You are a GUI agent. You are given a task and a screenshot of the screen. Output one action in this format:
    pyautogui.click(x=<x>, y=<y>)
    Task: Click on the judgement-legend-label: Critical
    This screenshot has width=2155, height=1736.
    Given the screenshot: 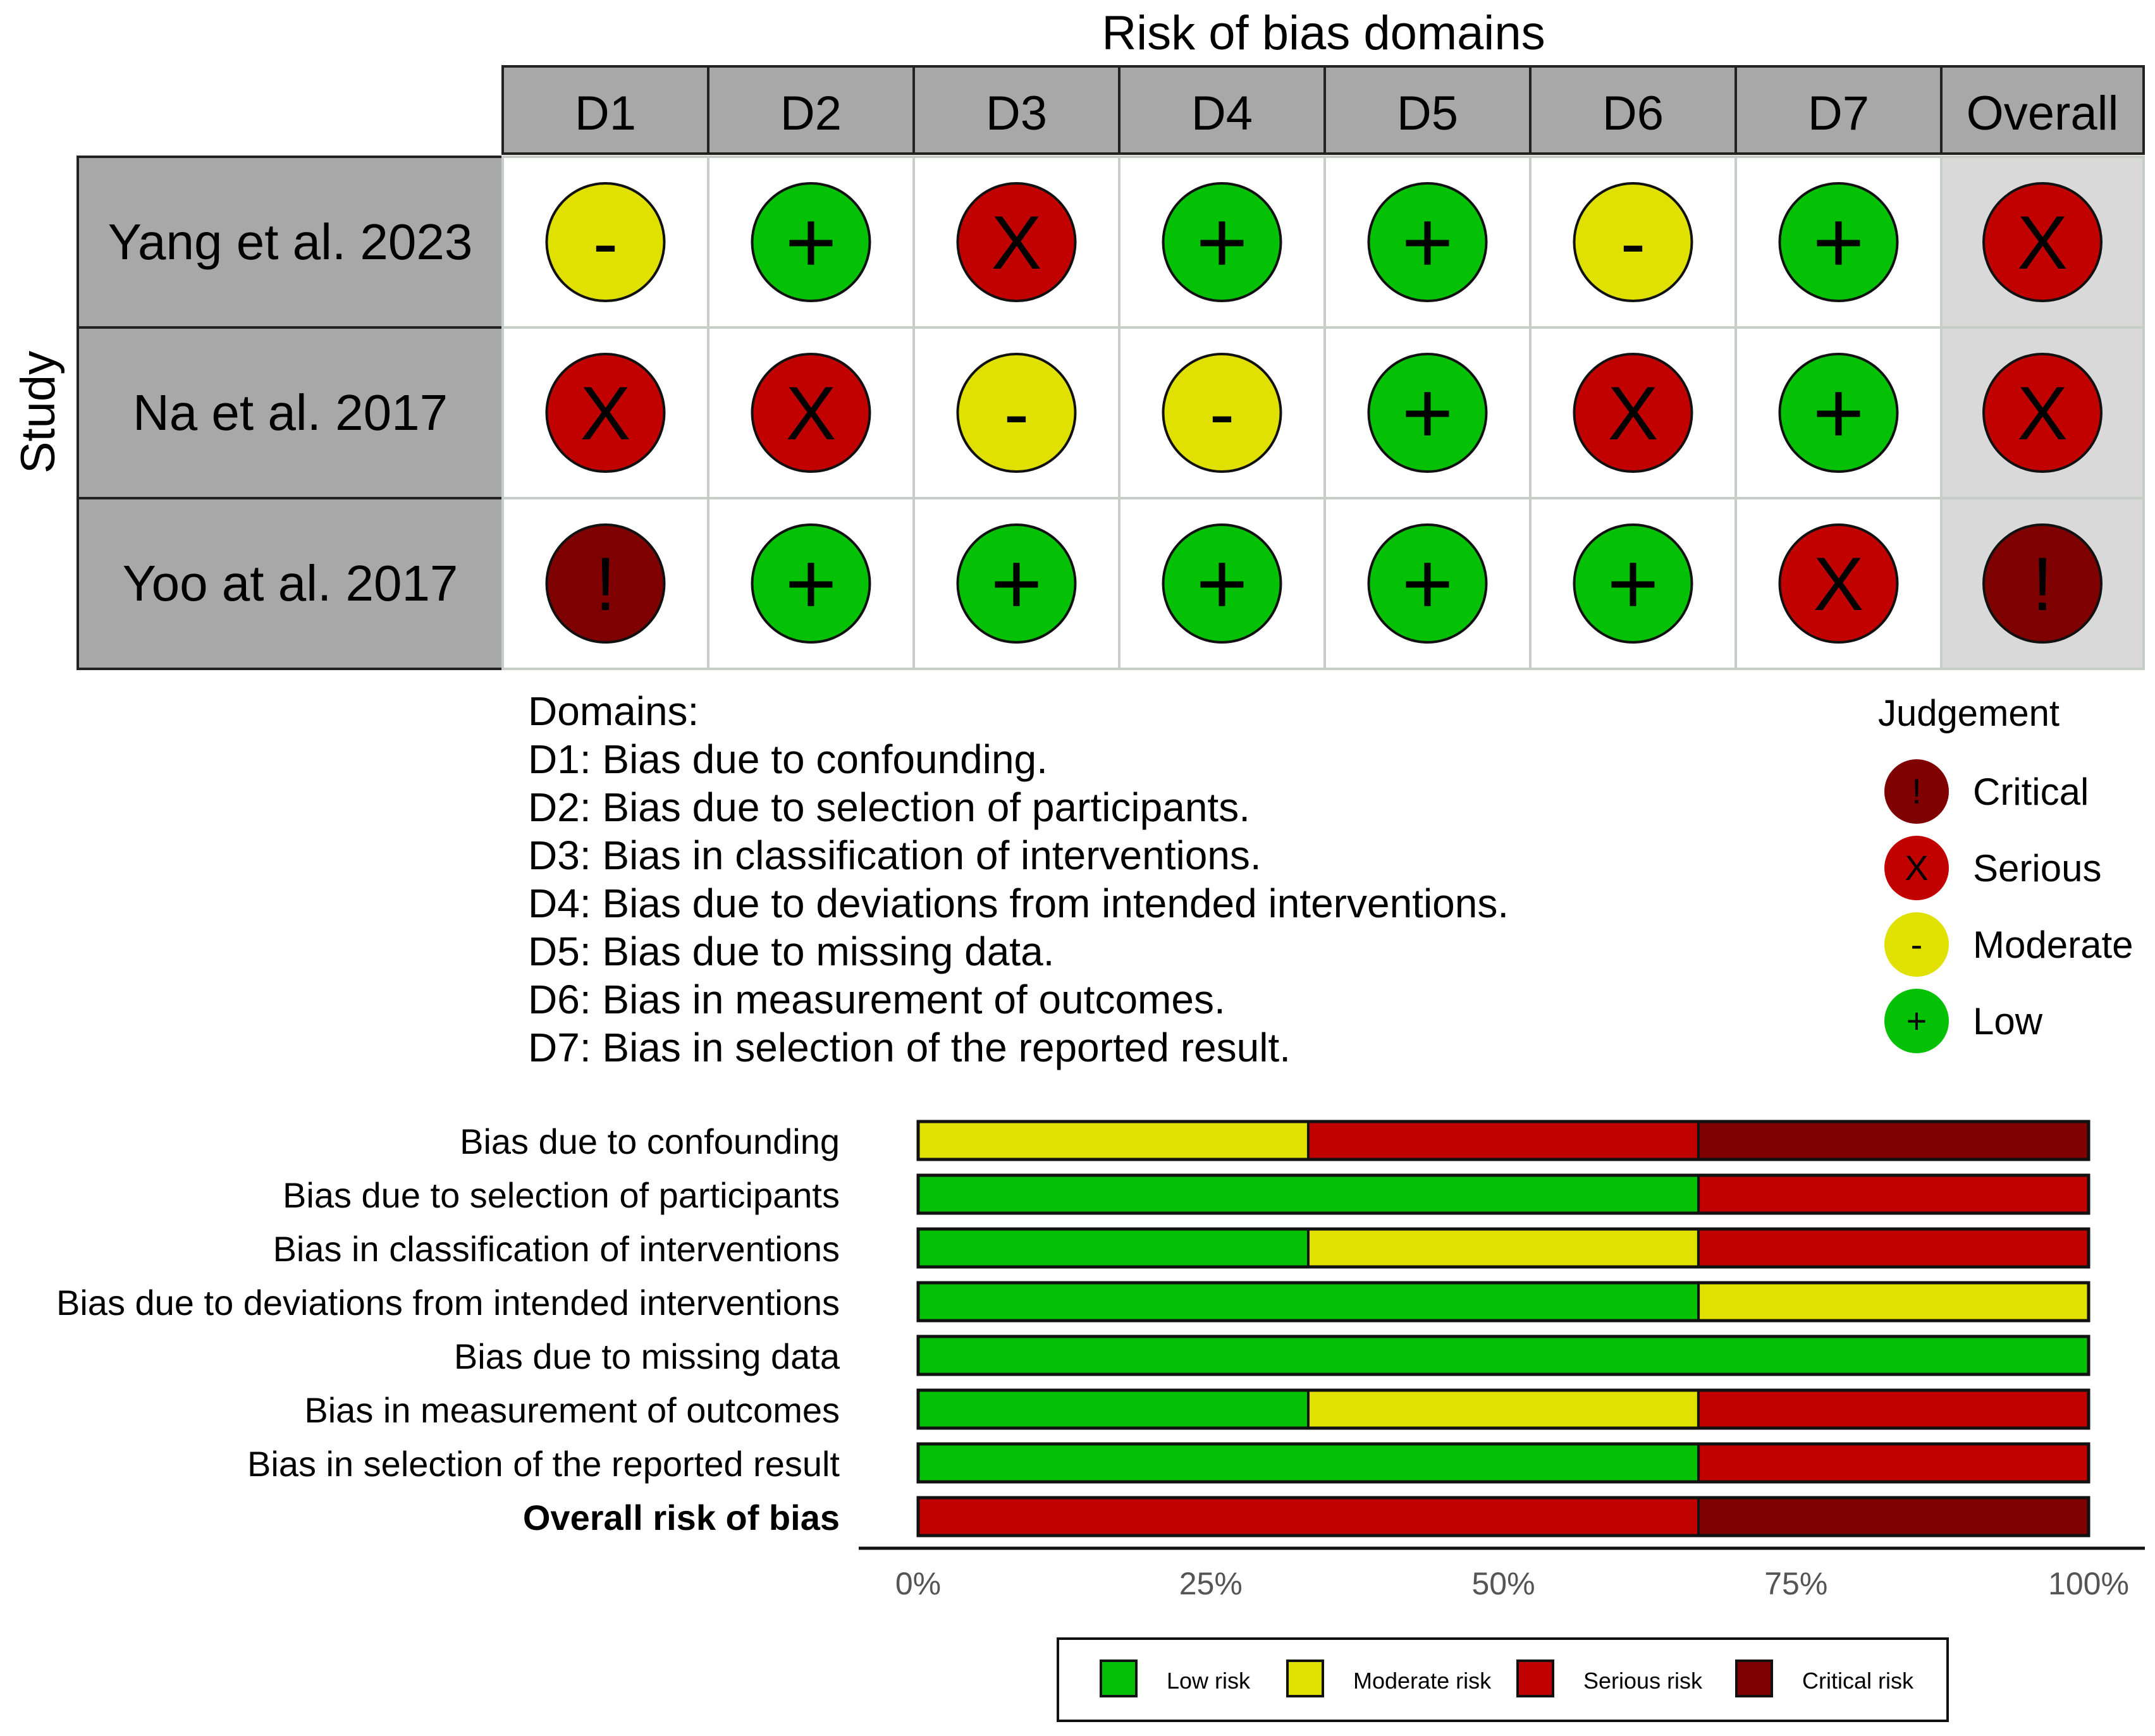 What is the action you would take?
    pyautogui.click(x=2031, y=792)
    